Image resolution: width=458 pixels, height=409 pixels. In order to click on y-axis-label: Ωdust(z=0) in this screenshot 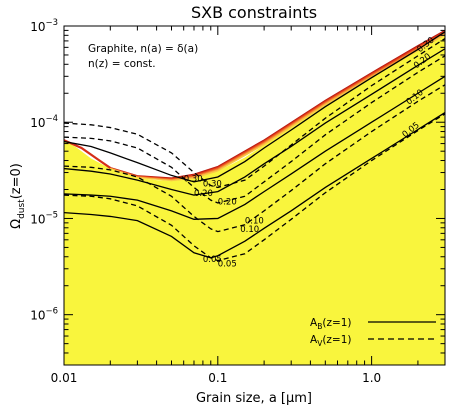, I will do `click(18, 196)`.